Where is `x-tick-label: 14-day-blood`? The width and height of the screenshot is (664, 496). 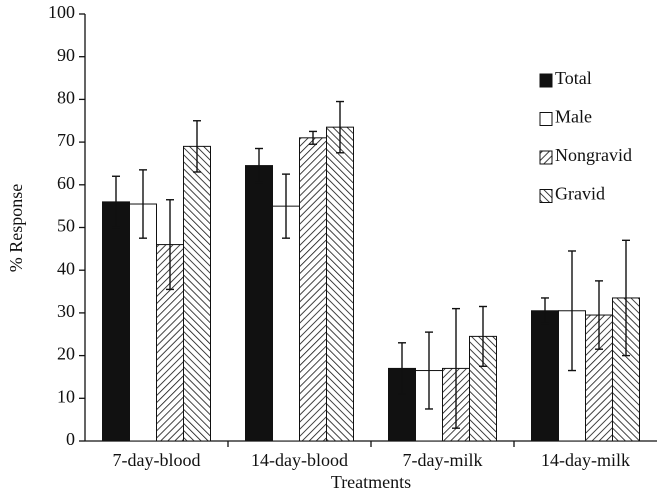 x-tick-label: 14-day-blood is located at coordinates (299, 460).